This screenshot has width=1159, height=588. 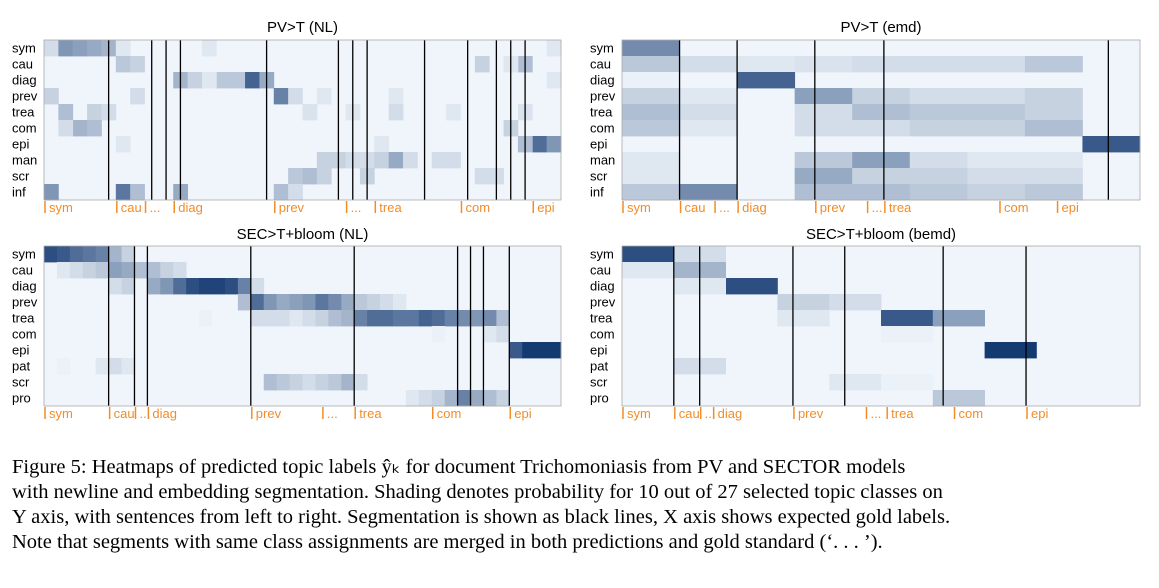 What do you see at coordinates (61, 207) in the screenshot?
I see `gold-label: sym` at bounding box center [61, 207].